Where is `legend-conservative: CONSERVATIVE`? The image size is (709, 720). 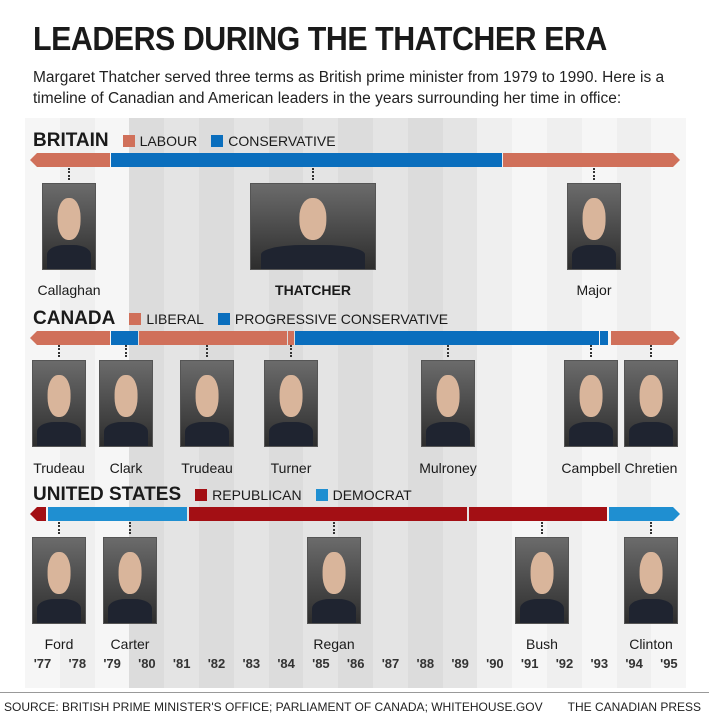
legend-conservative: CONSERVATIVE is located at coordinates (273, 141).